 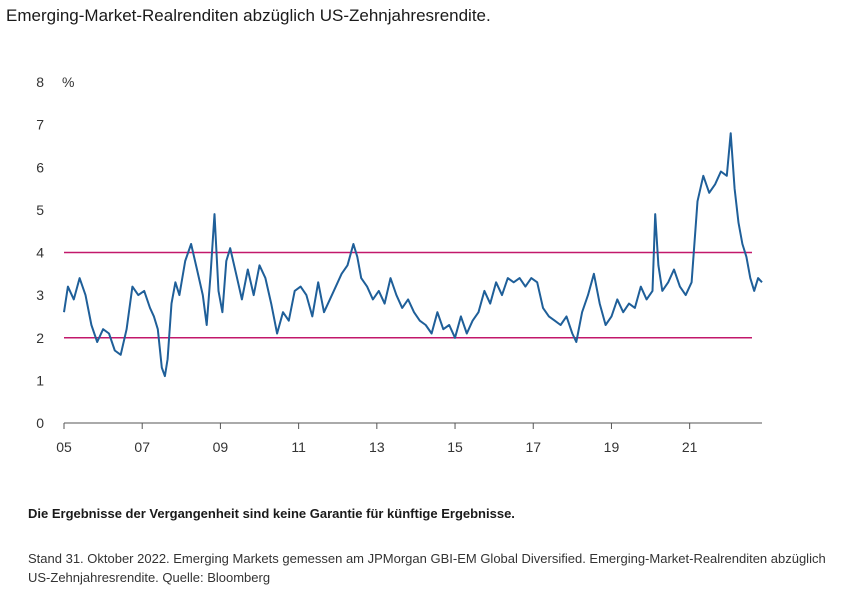 What do you see at coordinates (64, 447) in the screenshot?
I see `x-tick-label: 05` at bounding box center [64, 447].